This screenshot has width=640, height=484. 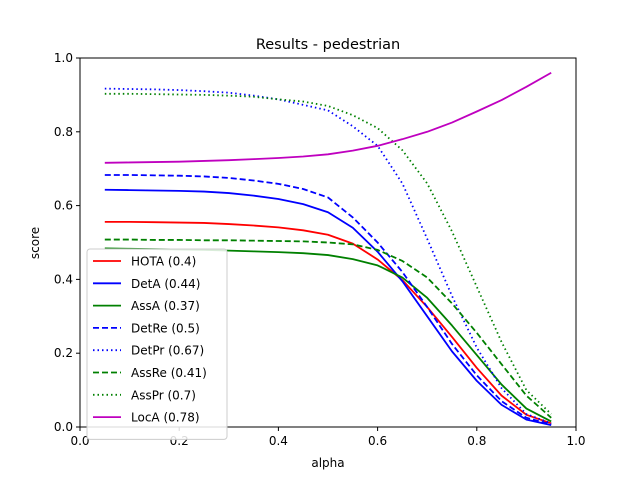 I want to click on y-tick-label: 0.0, so click(x=63, y=427).